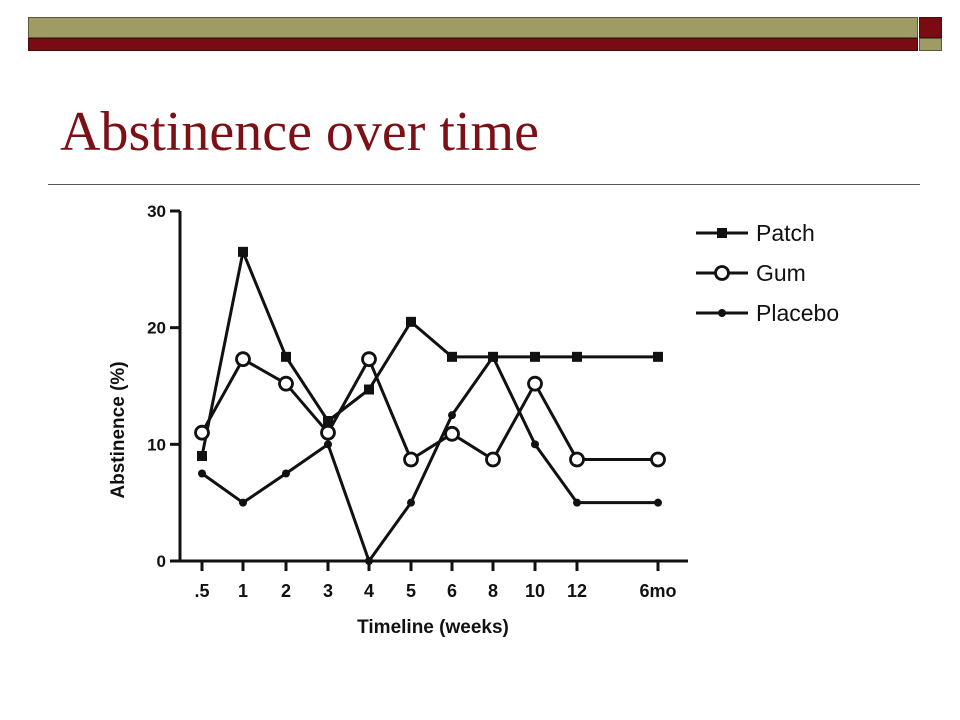  I want to click on legend-label-gum: Gum, so click(781, 273).